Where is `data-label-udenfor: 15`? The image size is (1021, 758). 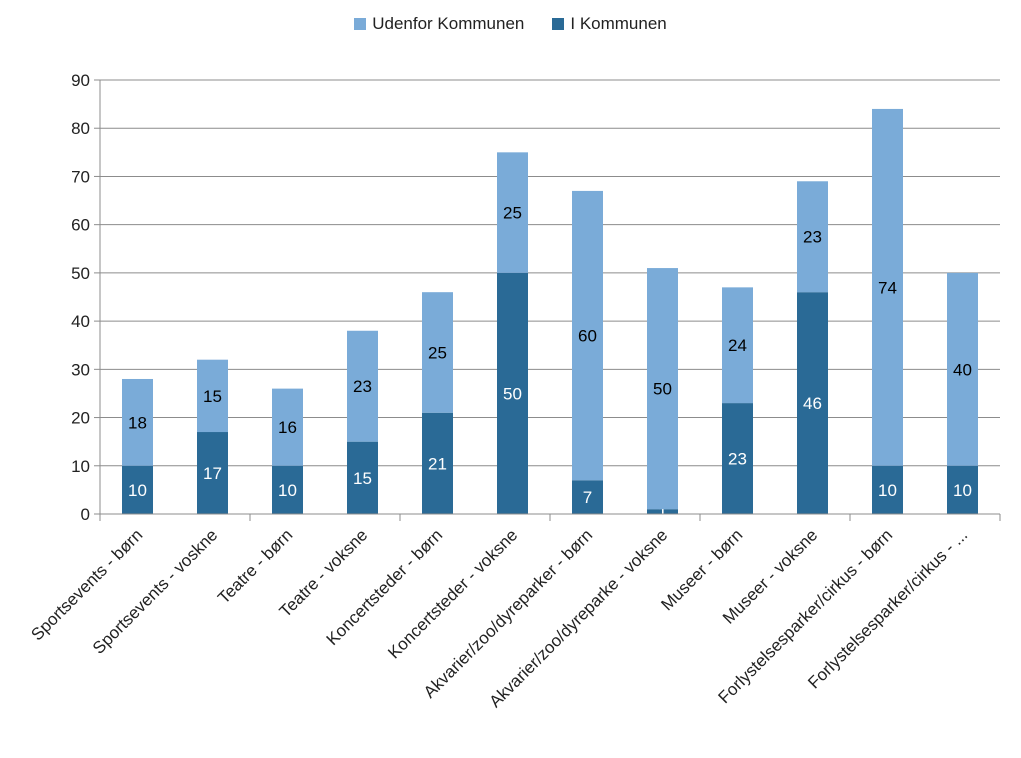
data-label-udenfor: 15 is located at coordinates (212, 396).